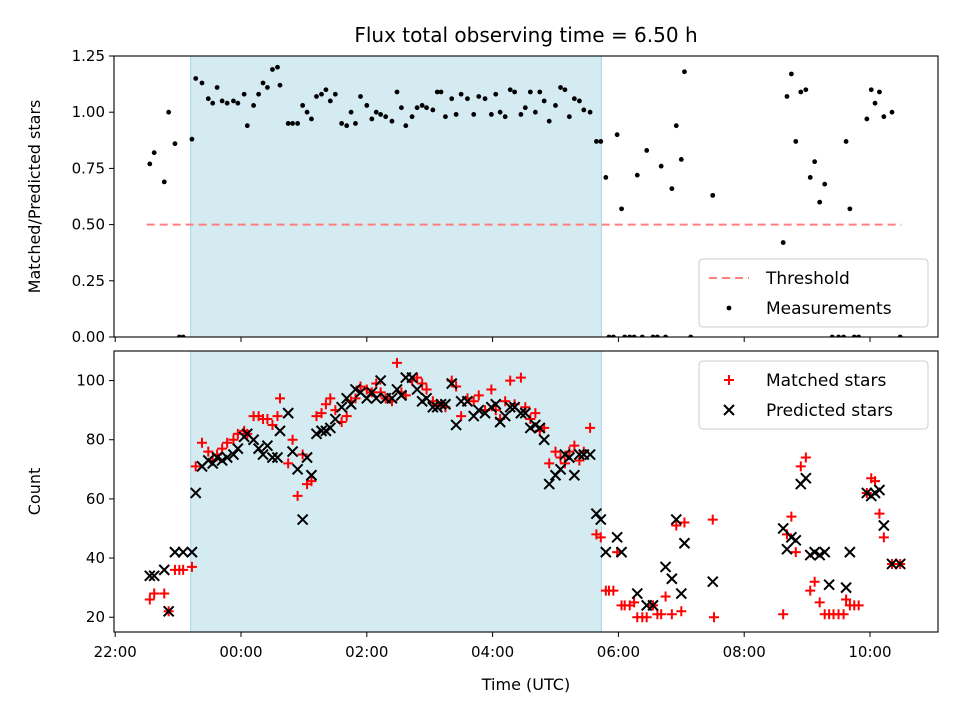 The image size is (960, 720). I want to click on y-tick-label: 0.25, so click(88, 281).